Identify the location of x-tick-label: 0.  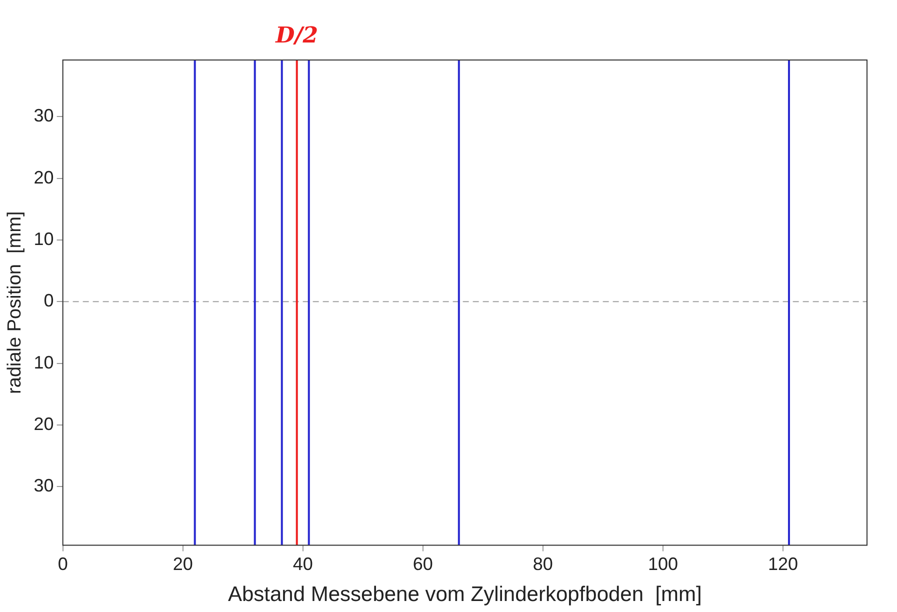
(63, 564).